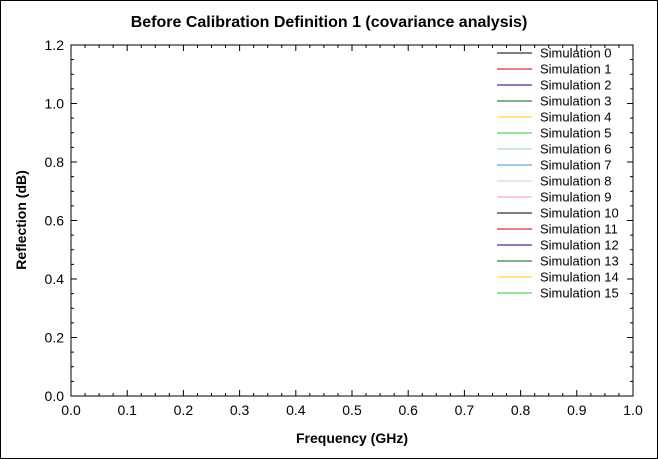 The height and width of the screenshot is (459, 658). I want to click on legend-item: Simulation 15, so click(558, 293).